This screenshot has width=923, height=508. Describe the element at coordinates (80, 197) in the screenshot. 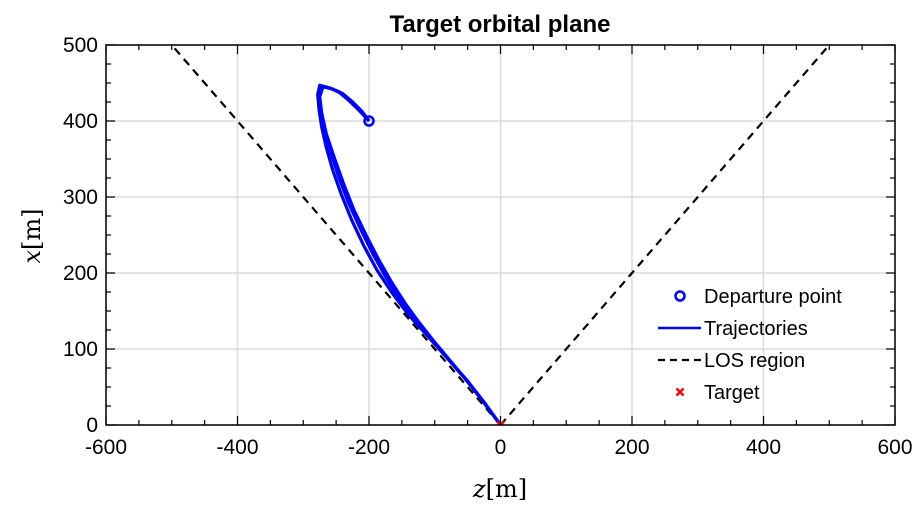

I see `y-tick-label: 300` at that location.